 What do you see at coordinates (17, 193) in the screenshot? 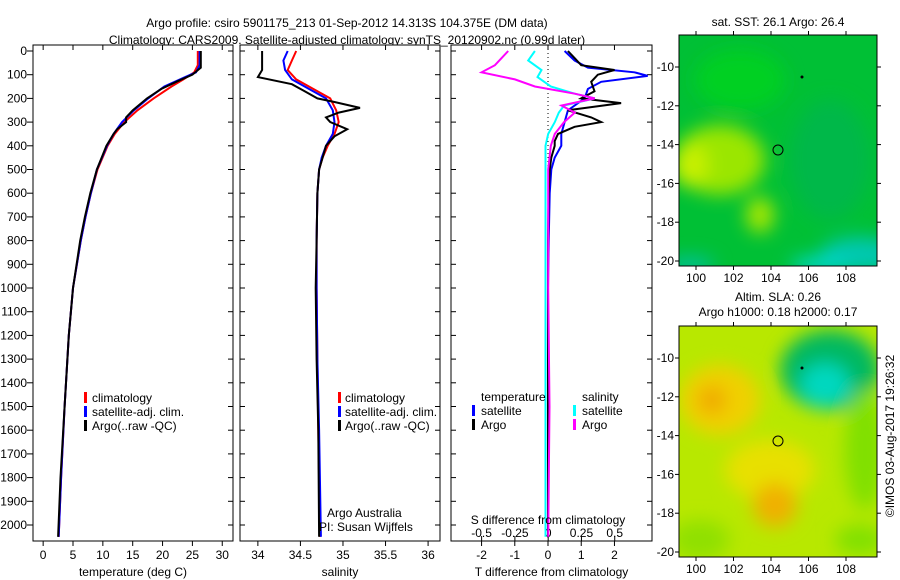
I see `y-tick-label: 600` at bounding box center [17, 193].